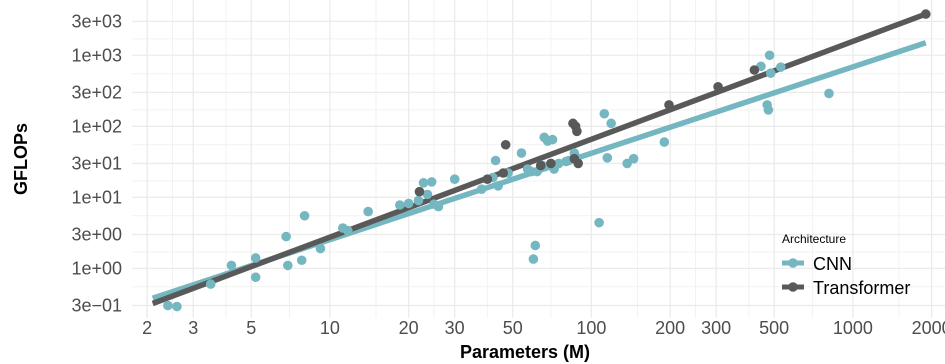 Image resolution: width=945 pixels, height=364 pixels. Describe the element at coordinates (96, 234) in the screenshot. I see `y-tick-label: 3e+00` at that location.